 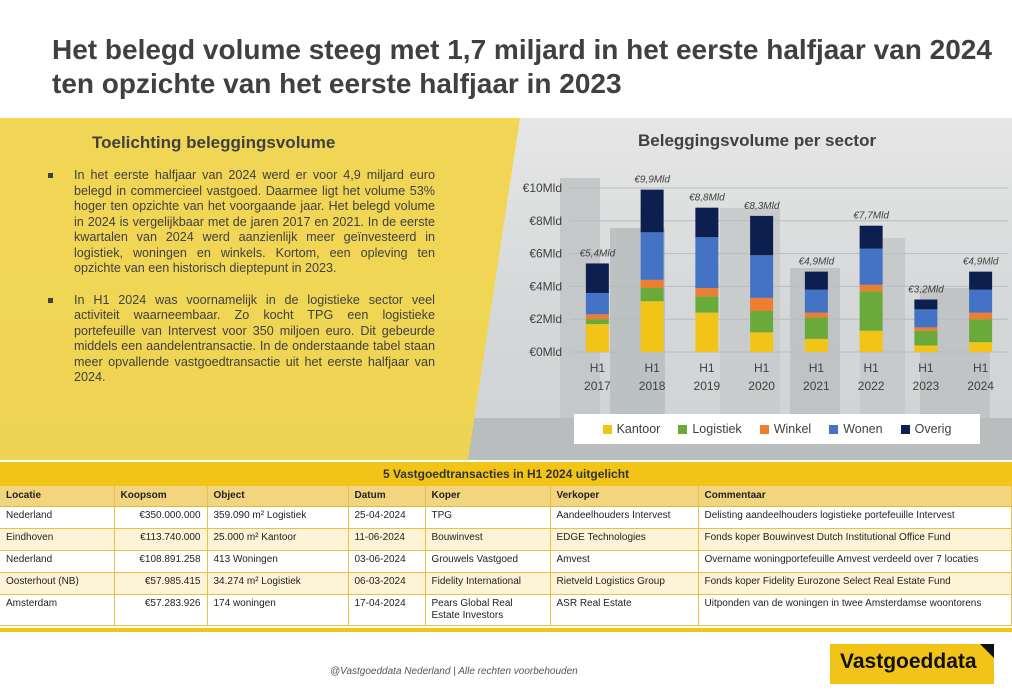 What do you see at coordinates (387, 610) in the screenshot?
I see `cell-datum: 17-04-2024` at bounding box center [387, 610].